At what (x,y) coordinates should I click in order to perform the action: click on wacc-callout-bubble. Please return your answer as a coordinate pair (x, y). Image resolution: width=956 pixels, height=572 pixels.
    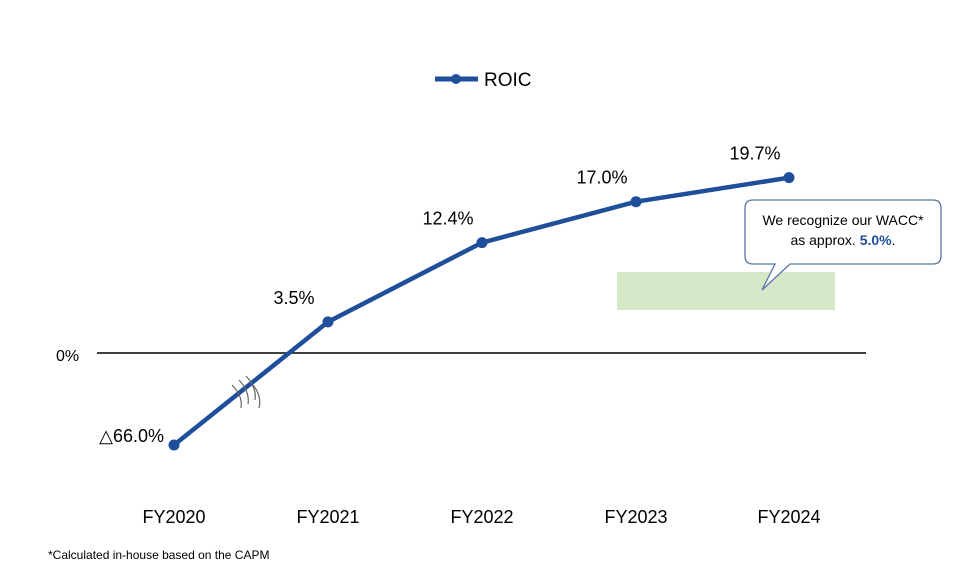
    Looking at the image, I should click on (843, 245).